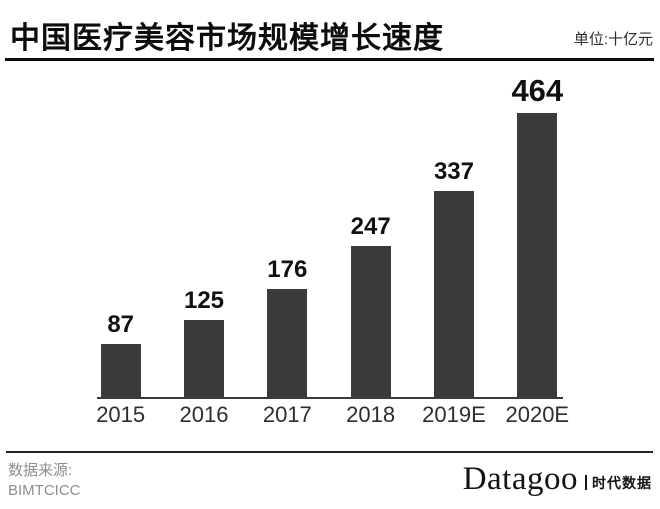  Describe the element at coordinates (537, 90) in the screenshot. I see `bar-value-label: 464` at that location.